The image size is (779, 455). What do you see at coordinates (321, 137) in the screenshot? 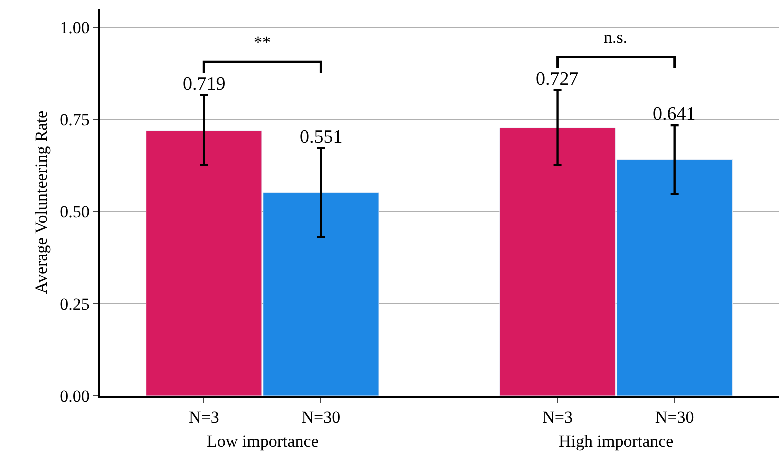
I see `data-label: 0.551` at bounding box center [321, 137].